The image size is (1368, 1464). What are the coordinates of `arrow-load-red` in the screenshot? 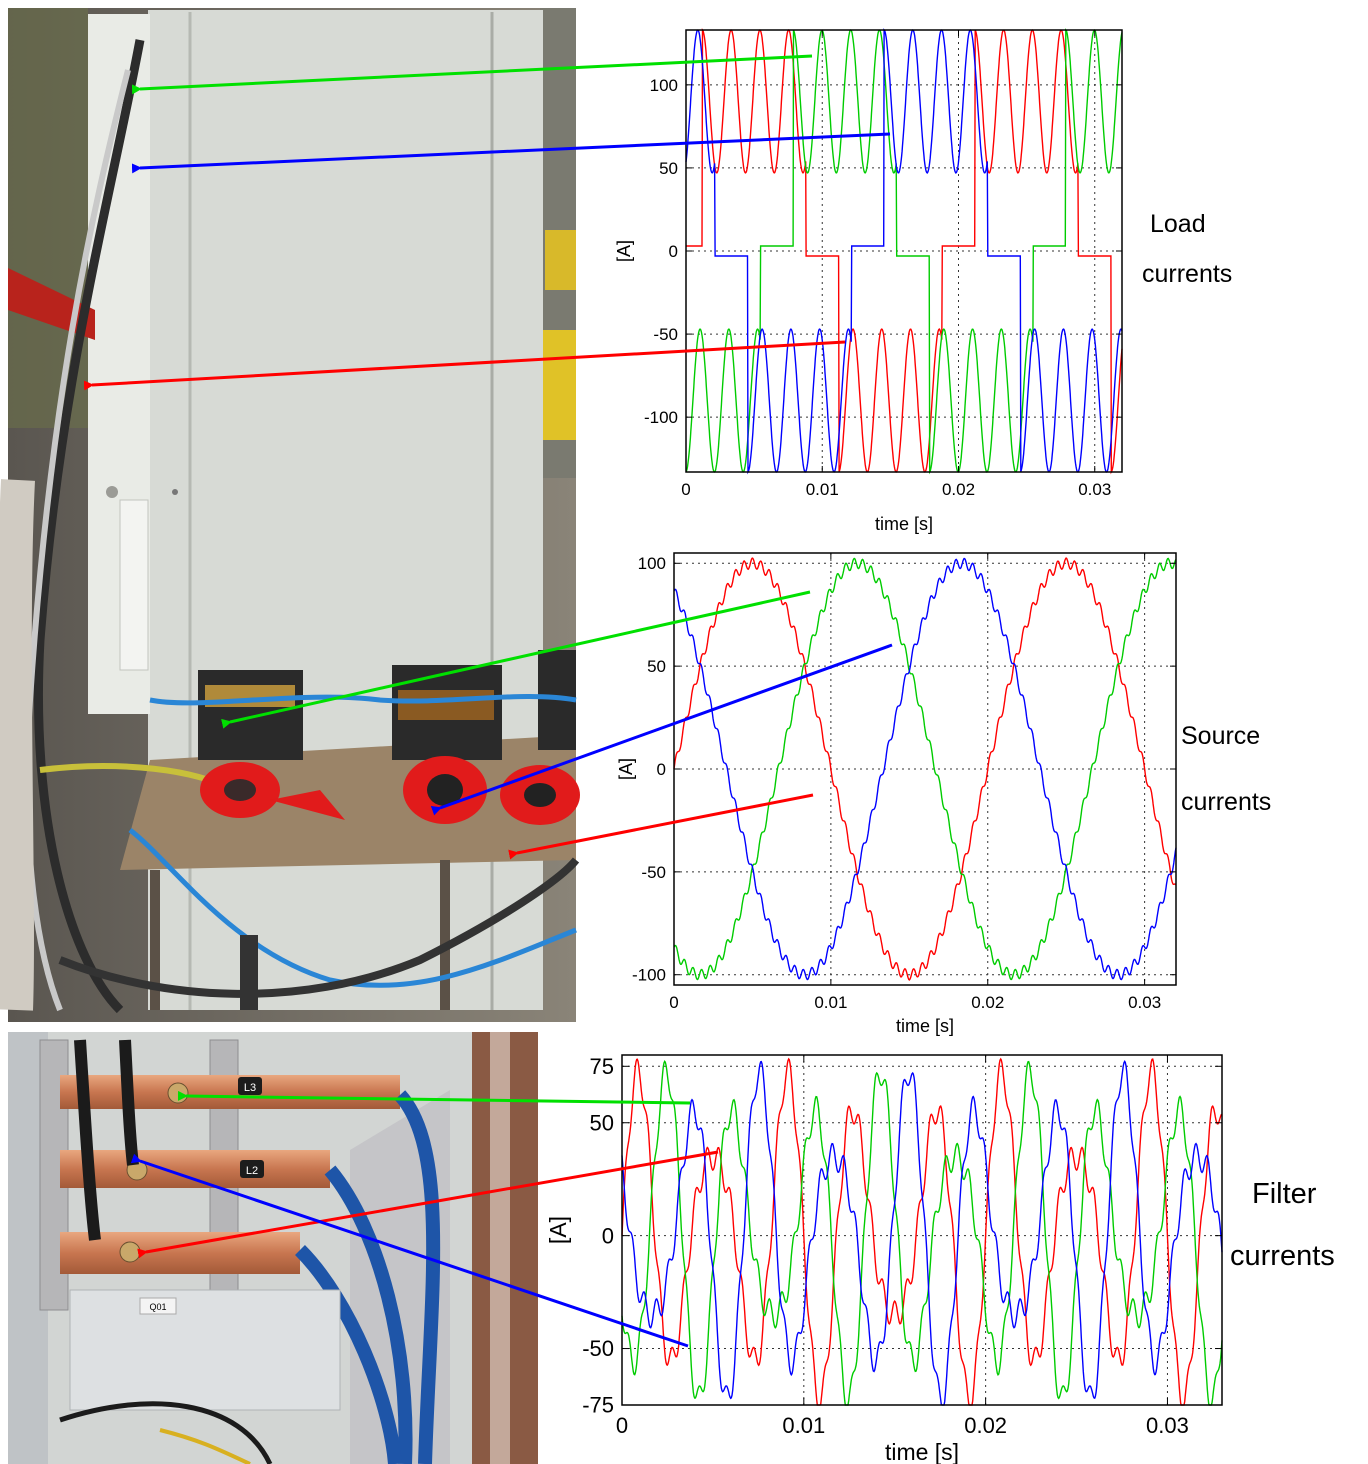 It's located at (464, 365).